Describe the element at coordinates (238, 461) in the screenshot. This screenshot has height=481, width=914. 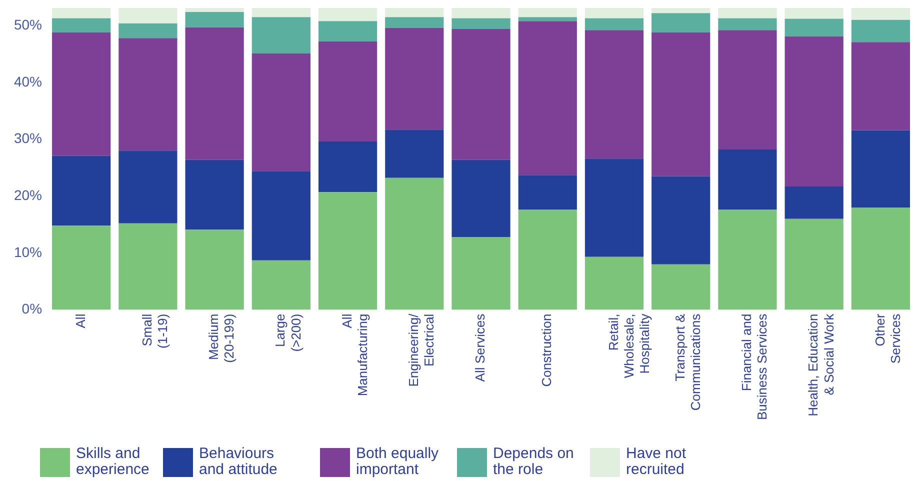
I see `legend-label: Behaviours and attitude` at that location.